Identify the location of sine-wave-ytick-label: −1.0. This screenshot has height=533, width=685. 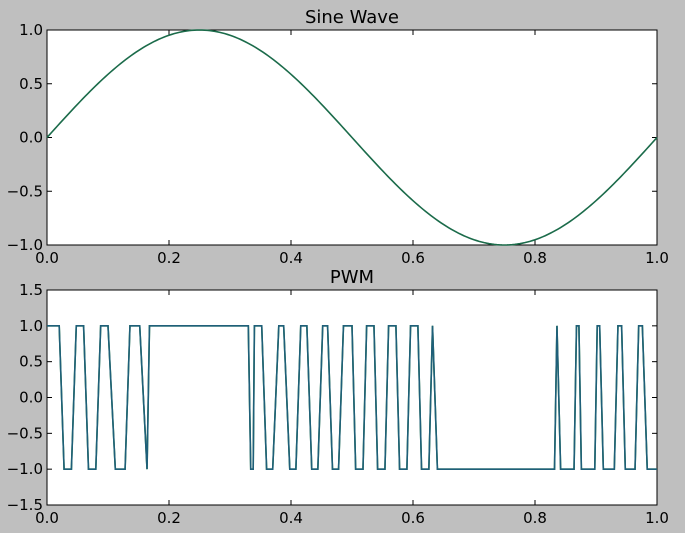
(25, 245).